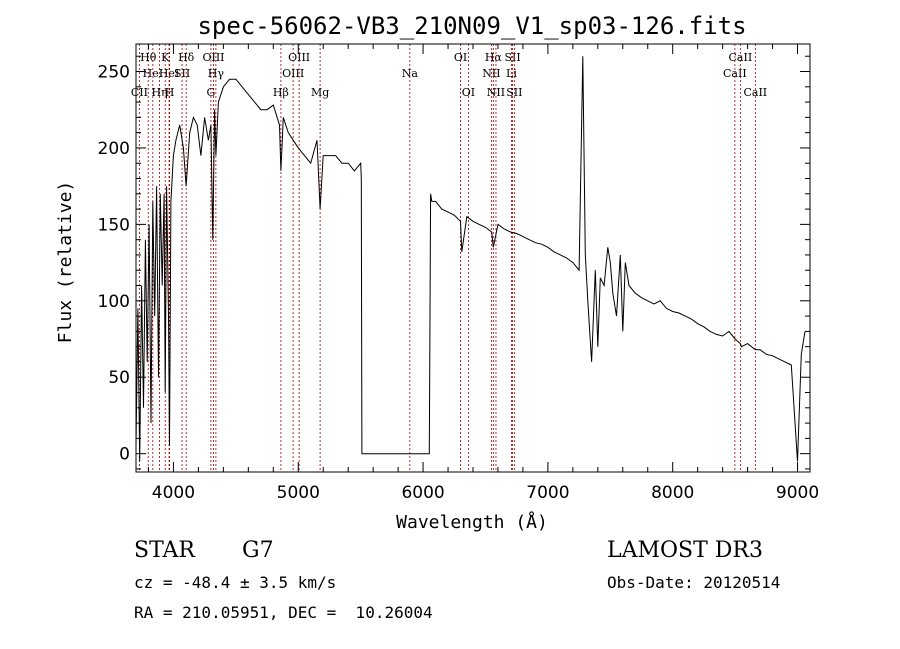 The image size is (900, 649). What do you see at coordinates (210, 92) in the screenshot?
I see `spectral-line-label: G` at bounding box center [210, 92].